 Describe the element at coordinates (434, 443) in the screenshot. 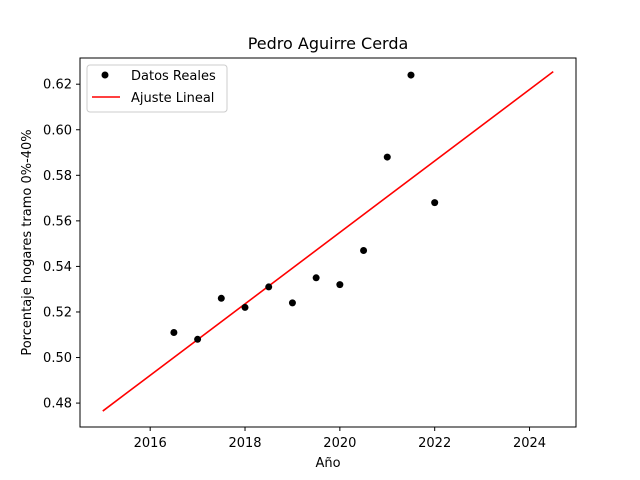

I see `x-tick-label: 2022` at that location.